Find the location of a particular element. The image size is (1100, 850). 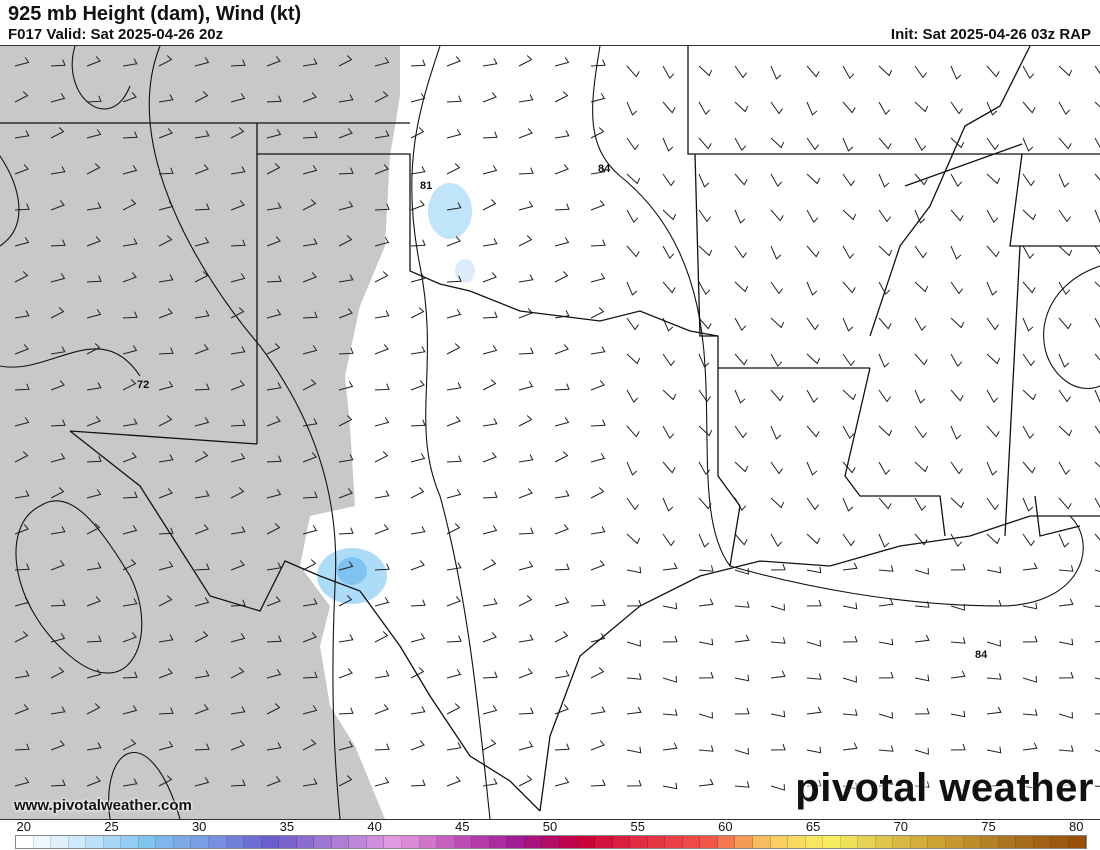

colorbar-tick-label: 65 is located at coordinates (813, 826).